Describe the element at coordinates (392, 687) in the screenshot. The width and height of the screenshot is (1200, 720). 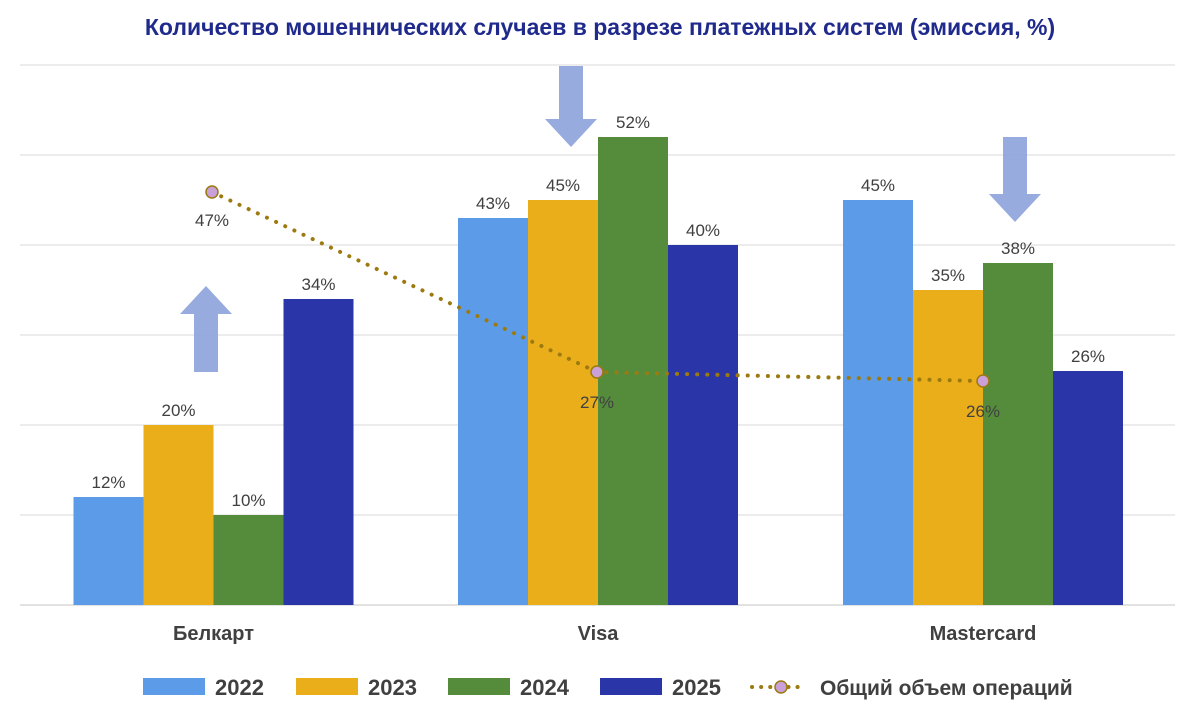
I see `legend-label: 2023` at that location.